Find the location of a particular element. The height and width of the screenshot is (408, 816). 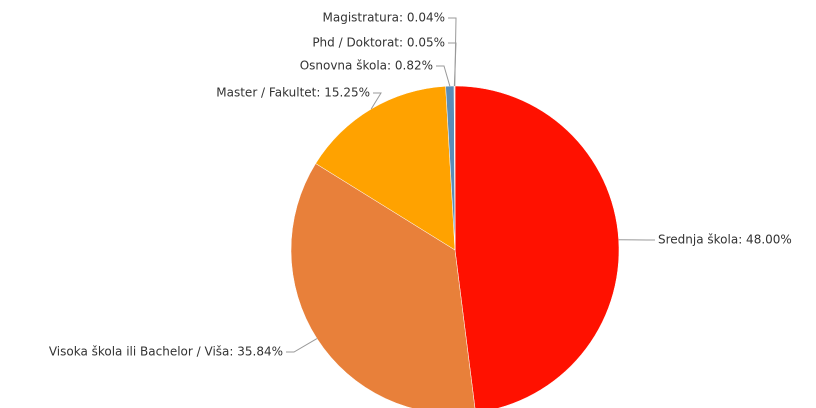

data-label: Visoka škola ili Bachelor / Viša: 35.84% is located at coordinates (166, 352).